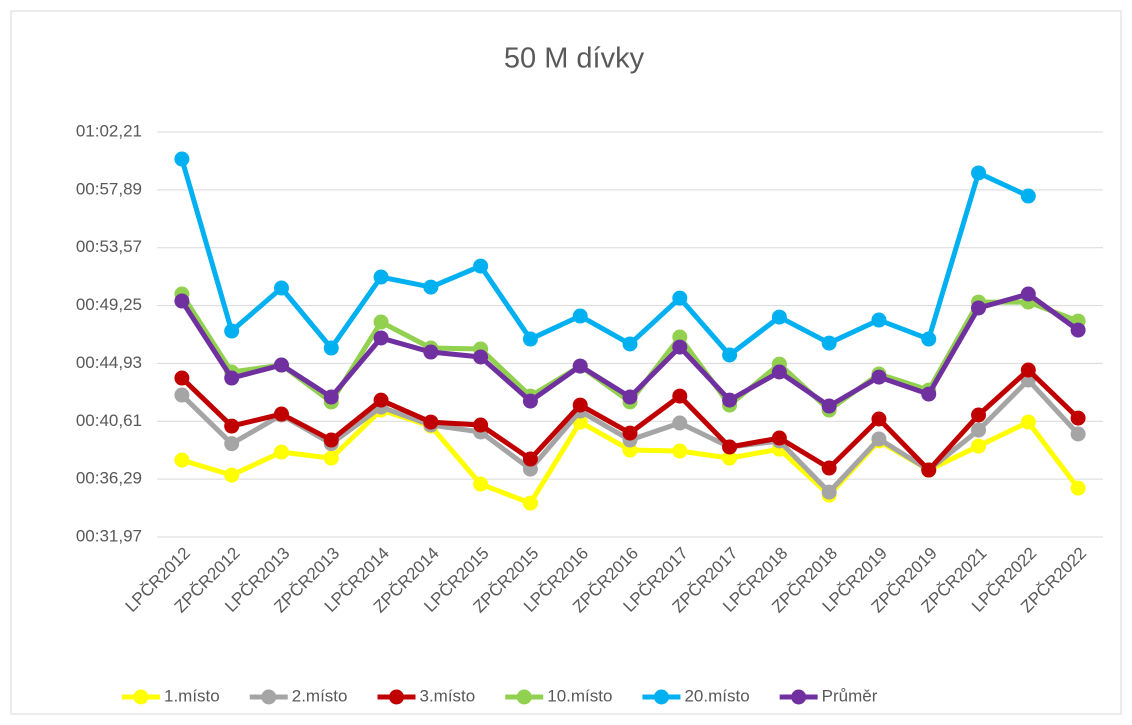 This screenshot has width=1132, height=725. Describe the element at coordinates (448, 695) in the screenshot. I see `legend-label: 3.místo` at that location.